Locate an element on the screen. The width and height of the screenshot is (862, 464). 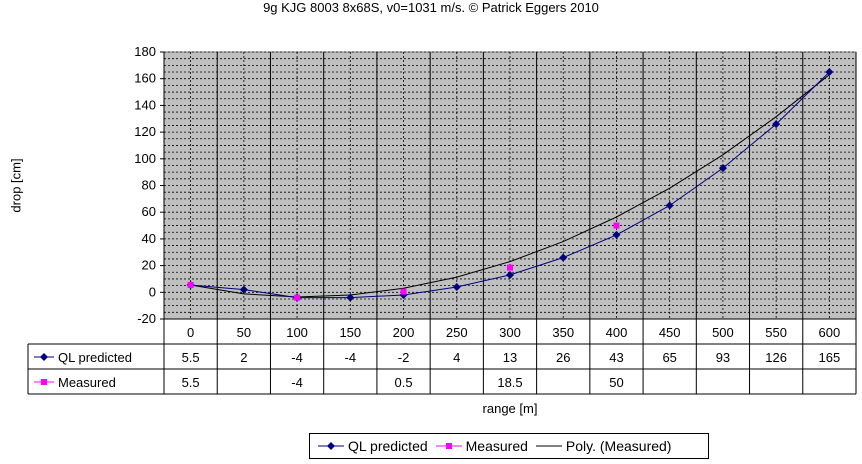
y-tick-labels: 180 160 140 120 100 80 60 40 20 0 -20 is located at coordinates (149, 185).